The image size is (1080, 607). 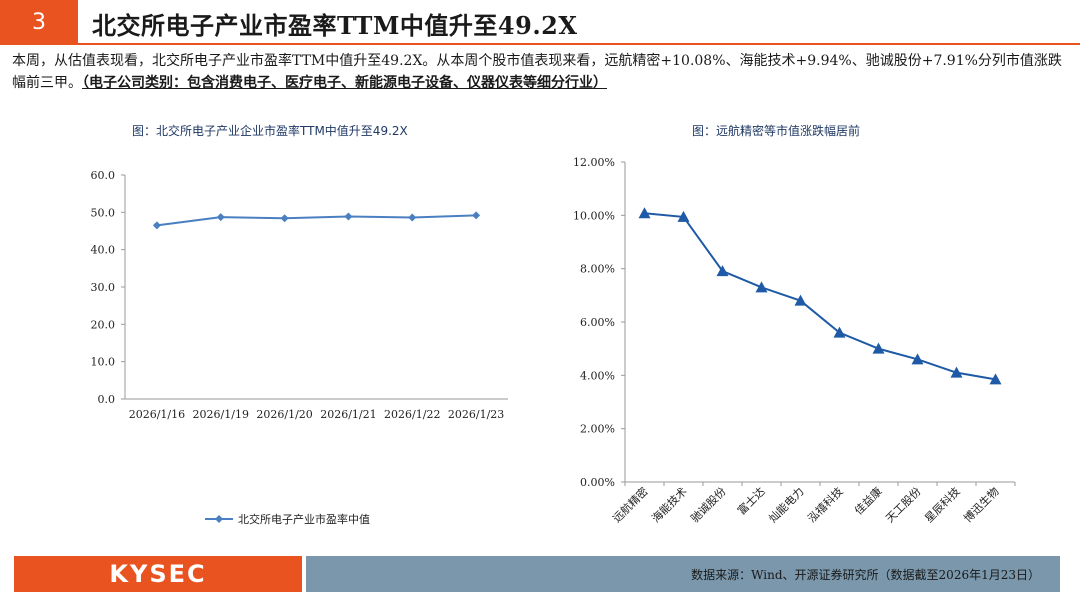 What do you see at coordinates (540, 44) in the screenshot?
I see `header-divider` at bounding box center [540, 44].